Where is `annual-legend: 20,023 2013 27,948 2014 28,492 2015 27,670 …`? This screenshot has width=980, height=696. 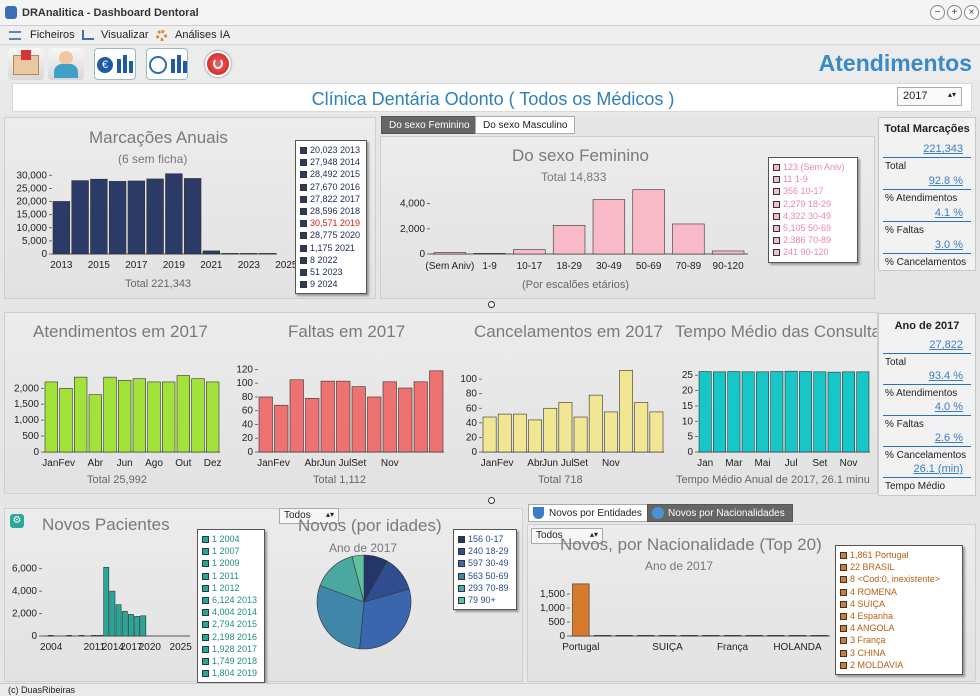
annual-legend: 20,023 2013 27,948 2014 28,492 2015 27,670 … is located at coordinates (331, 217).